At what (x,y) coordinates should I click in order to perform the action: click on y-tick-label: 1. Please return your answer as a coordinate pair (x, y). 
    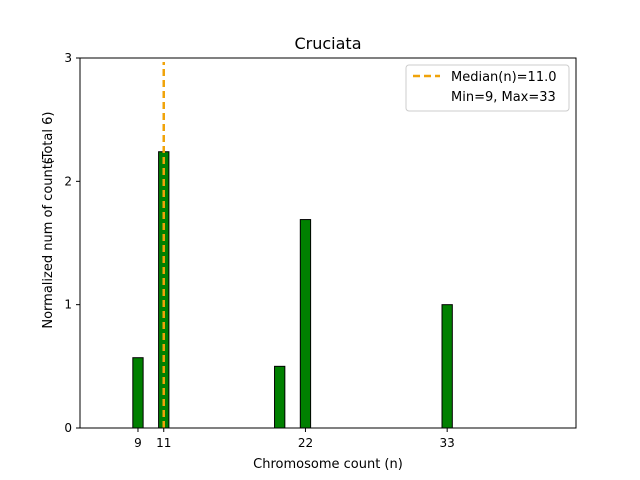
    Looking at the image, I should click on (68, 305).